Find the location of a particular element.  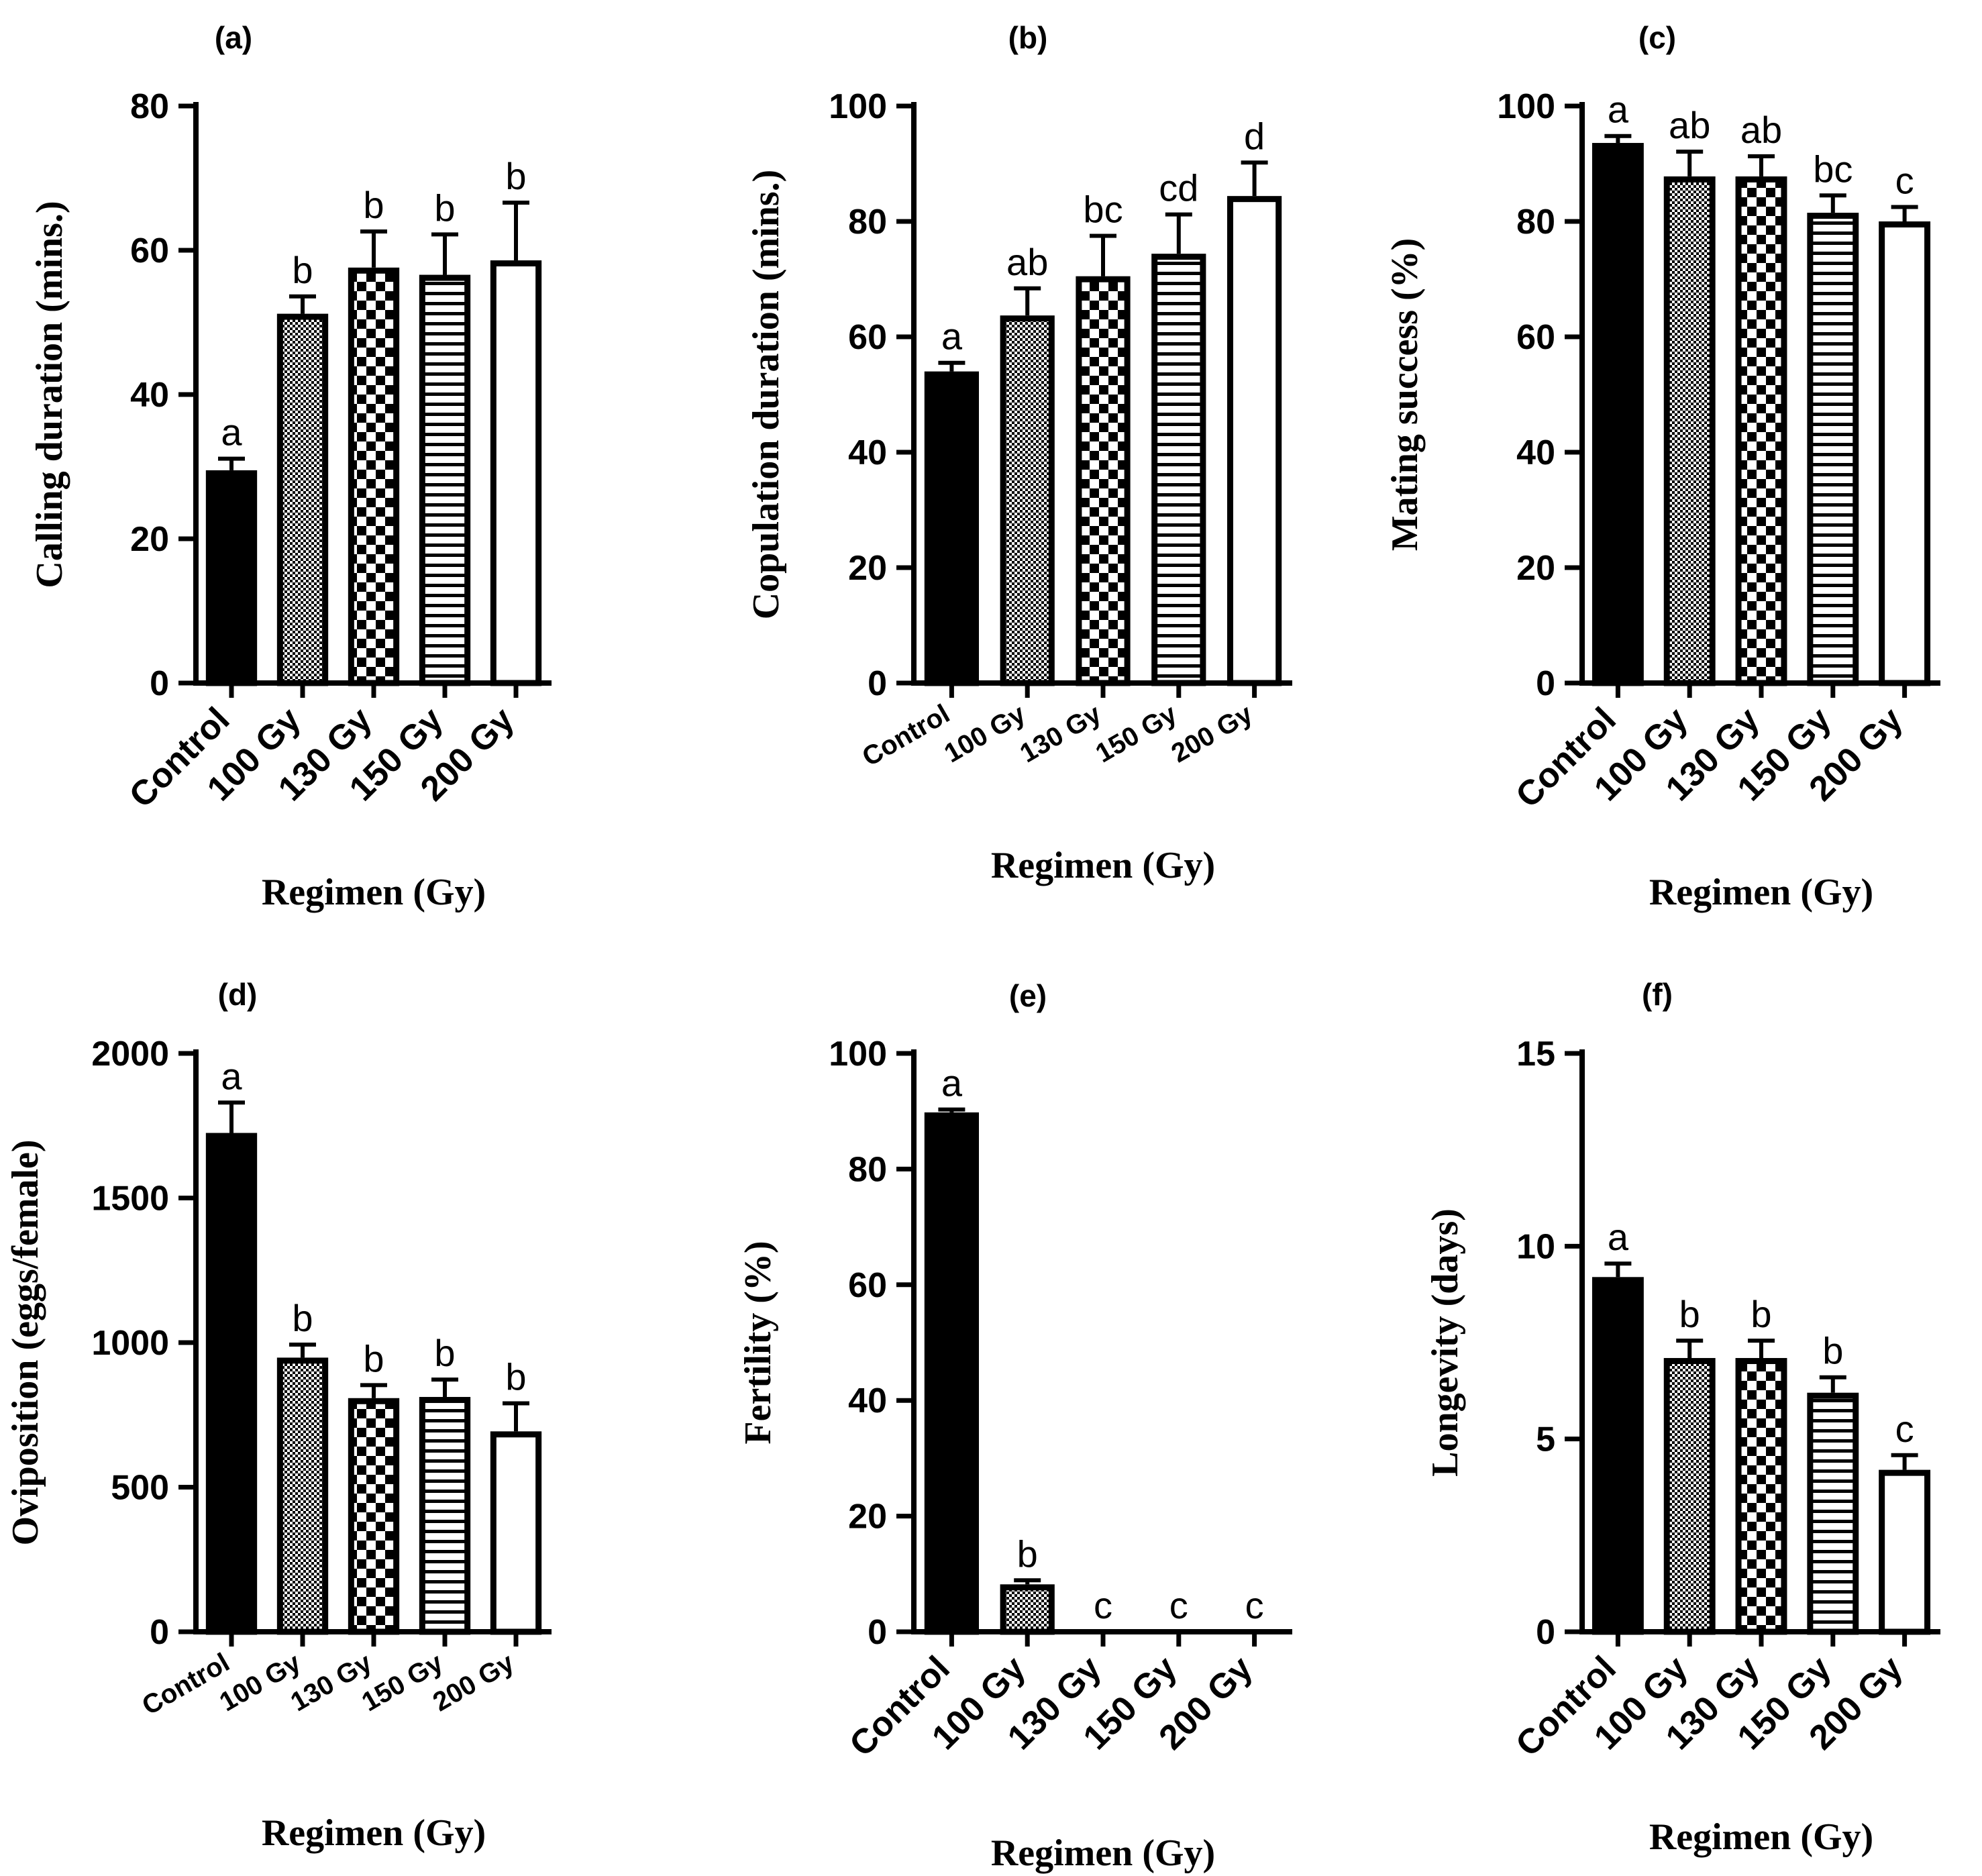

y-axis-title: Calling duration (mins.) is located at coordinates (49, 394).